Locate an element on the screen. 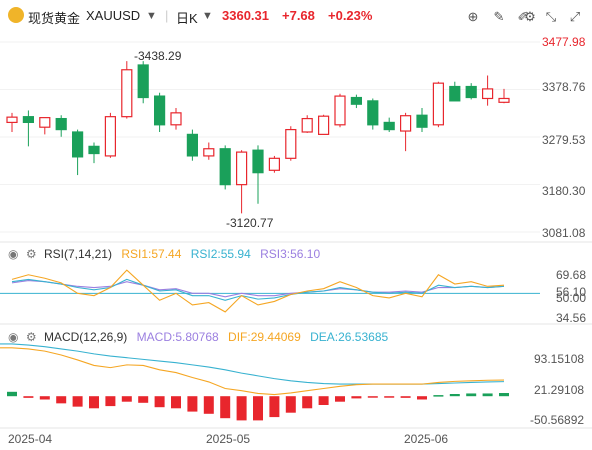 This screenshot has width=592, height=450. rsi-tick-label: 50.00 is located at coordinates (571, 298).